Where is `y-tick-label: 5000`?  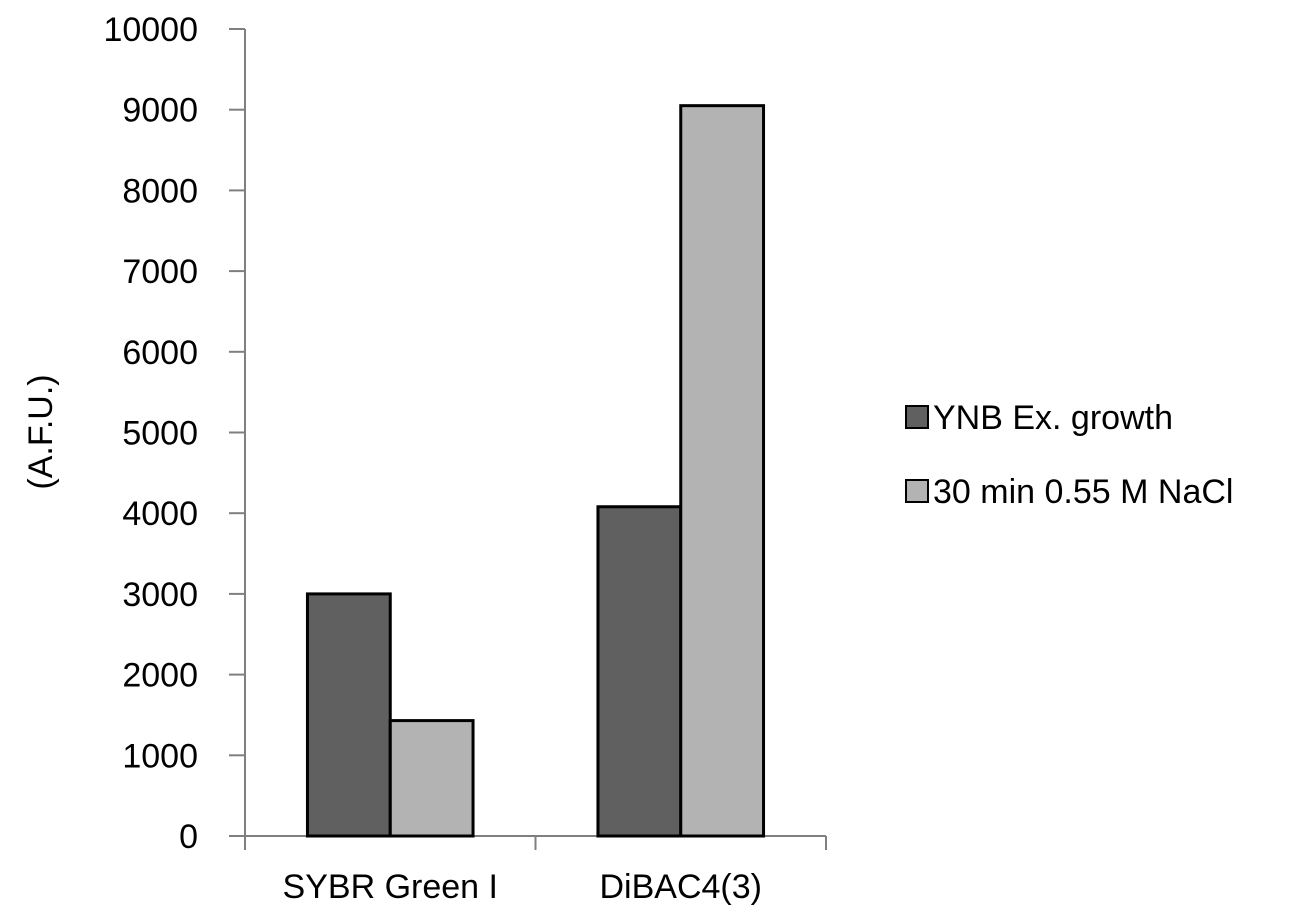 y-tick-label: 5000 is located at coordinates (160, 434).